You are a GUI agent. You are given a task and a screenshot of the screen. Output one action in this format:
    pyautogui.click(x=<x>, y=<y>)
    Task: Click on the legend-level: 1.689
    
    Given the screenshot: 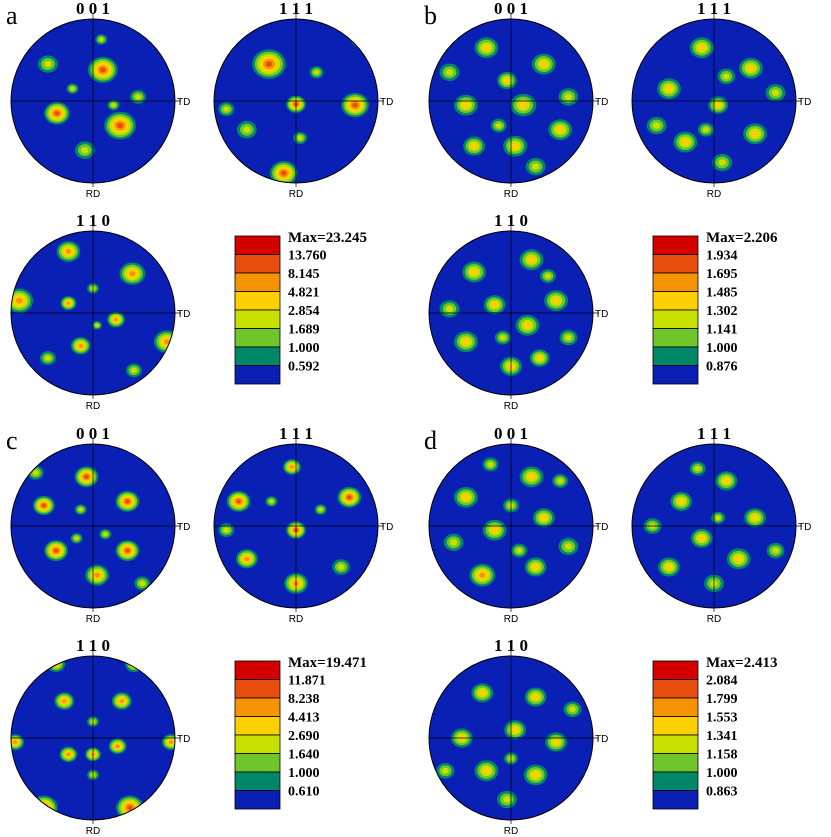 What is the action you would take?
    pyautogui.click(x=304, y=330)
    